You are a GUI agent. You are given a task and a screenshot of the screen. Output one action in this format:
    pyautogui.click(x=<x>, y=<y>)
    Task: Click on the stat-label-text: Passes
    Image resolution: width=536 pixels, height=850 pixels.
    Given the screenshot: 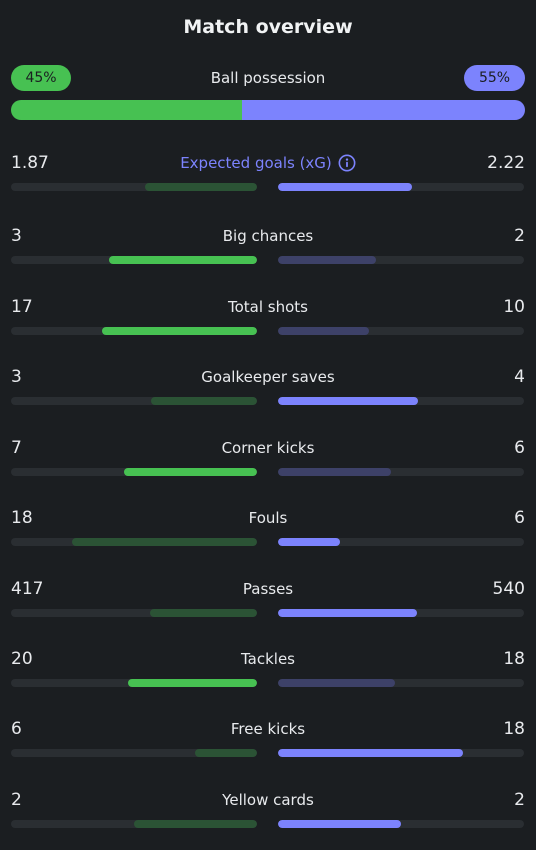 What is the action you would take?
    pyautogui.click(x=268, y=589)
    